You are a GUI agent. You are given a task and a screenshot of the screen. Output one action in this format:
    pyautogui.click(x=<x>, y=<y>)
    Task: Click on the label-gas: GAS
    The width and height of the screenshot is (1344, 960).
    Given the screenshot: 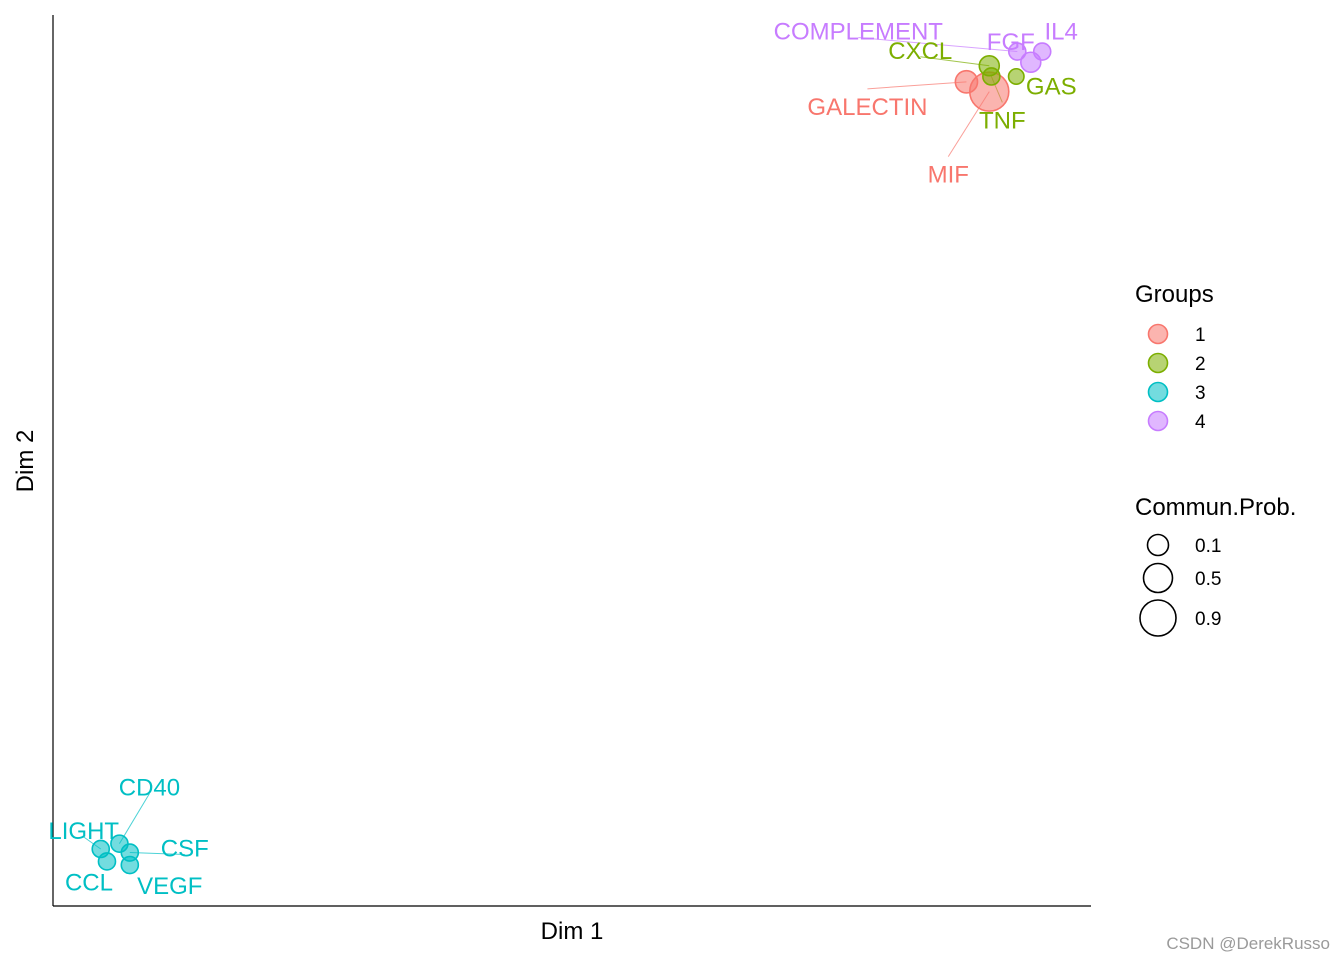 What is the action you would take?
    pyautogui.click(x=1051, y=86)
    